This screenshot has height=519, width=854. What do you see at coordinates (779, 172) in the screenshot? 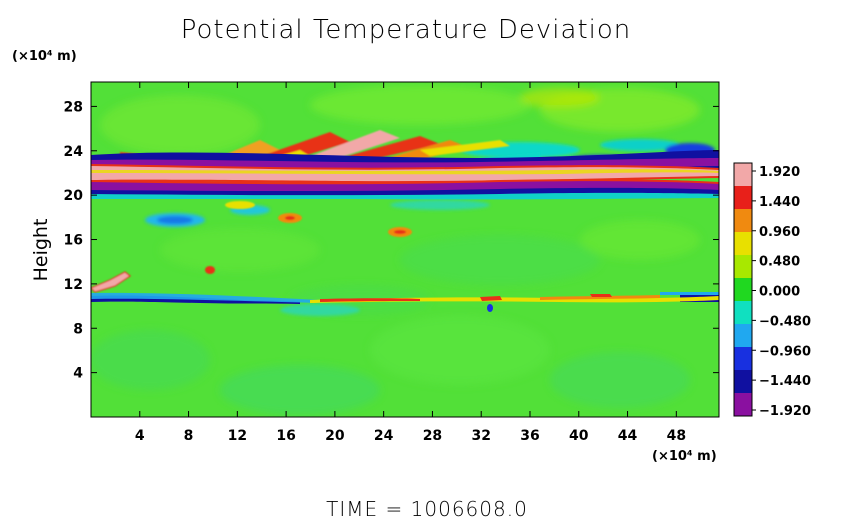
I see `colorbar-label: 1.920` at bounding box center [779, 172].